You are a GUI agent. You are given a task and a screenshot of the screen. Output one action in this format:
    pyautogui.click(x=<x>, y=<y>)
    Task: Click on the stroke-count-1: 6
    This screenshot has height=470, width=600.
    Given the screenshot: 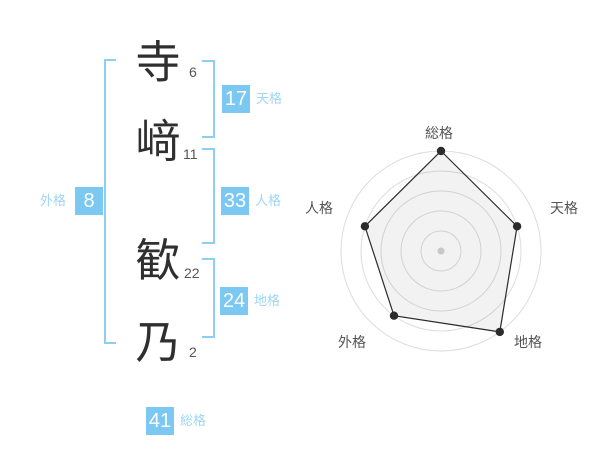 What is the action you would take?
    pyautogui.click(x=193, y=72)
    